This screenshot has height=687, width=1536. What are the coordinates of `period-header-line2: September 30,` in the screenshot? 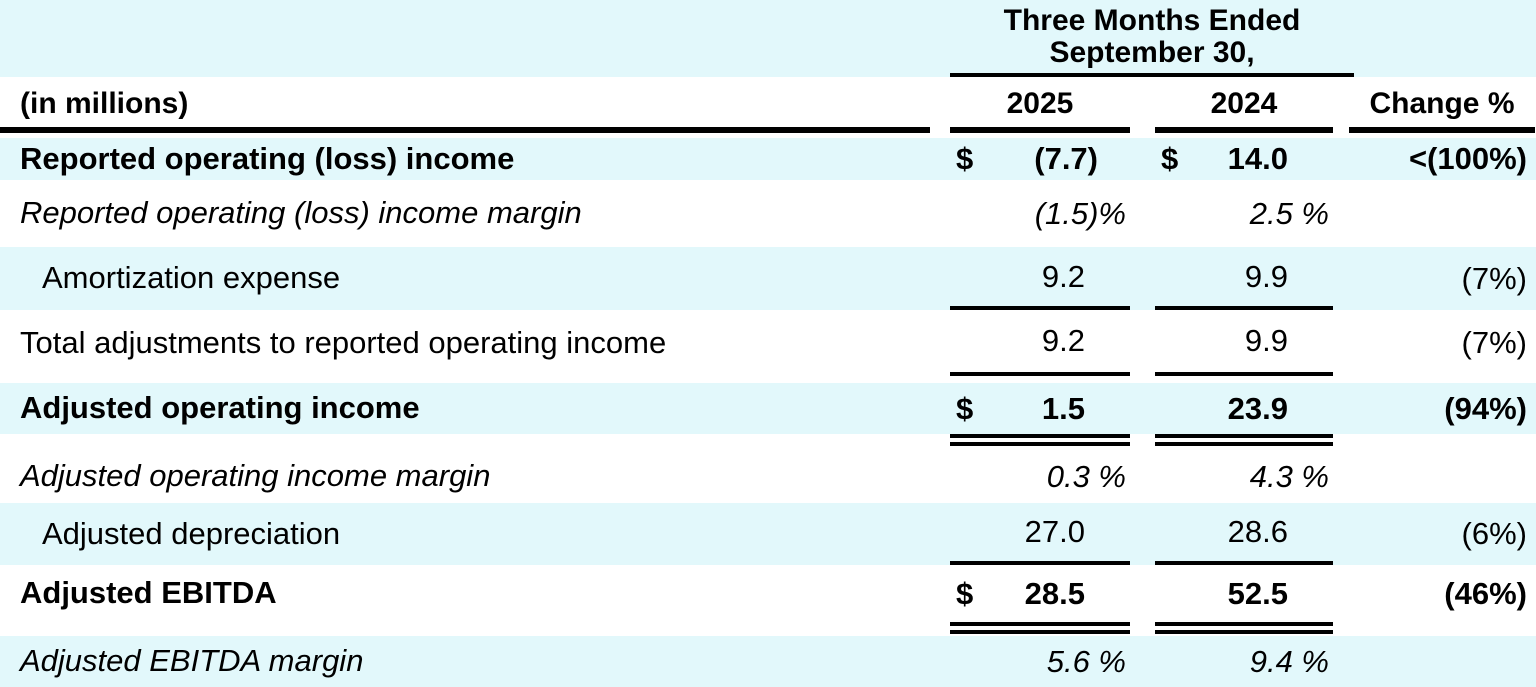 It's located at (1152, 52).